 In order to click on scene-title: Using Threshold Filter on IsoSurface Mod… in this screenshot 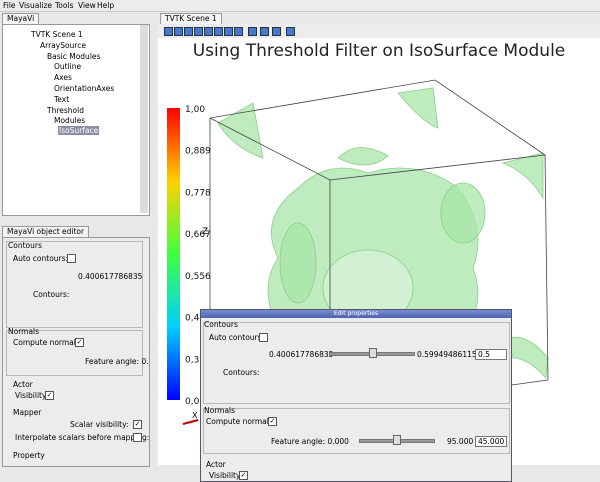, I will do `click(379, 51)`.